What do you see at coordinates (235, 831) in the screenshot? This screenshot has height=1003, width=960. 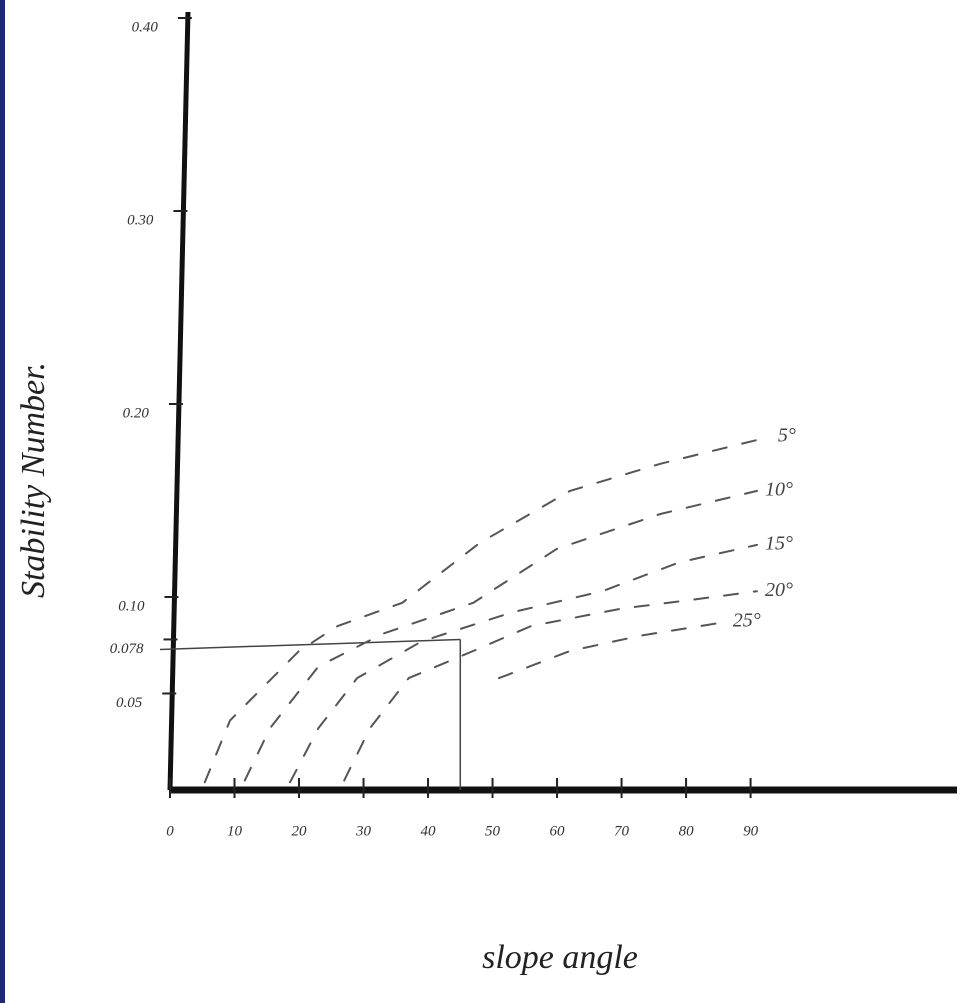 I see `x-tick-label: 10` at bounding box center [235, 831].